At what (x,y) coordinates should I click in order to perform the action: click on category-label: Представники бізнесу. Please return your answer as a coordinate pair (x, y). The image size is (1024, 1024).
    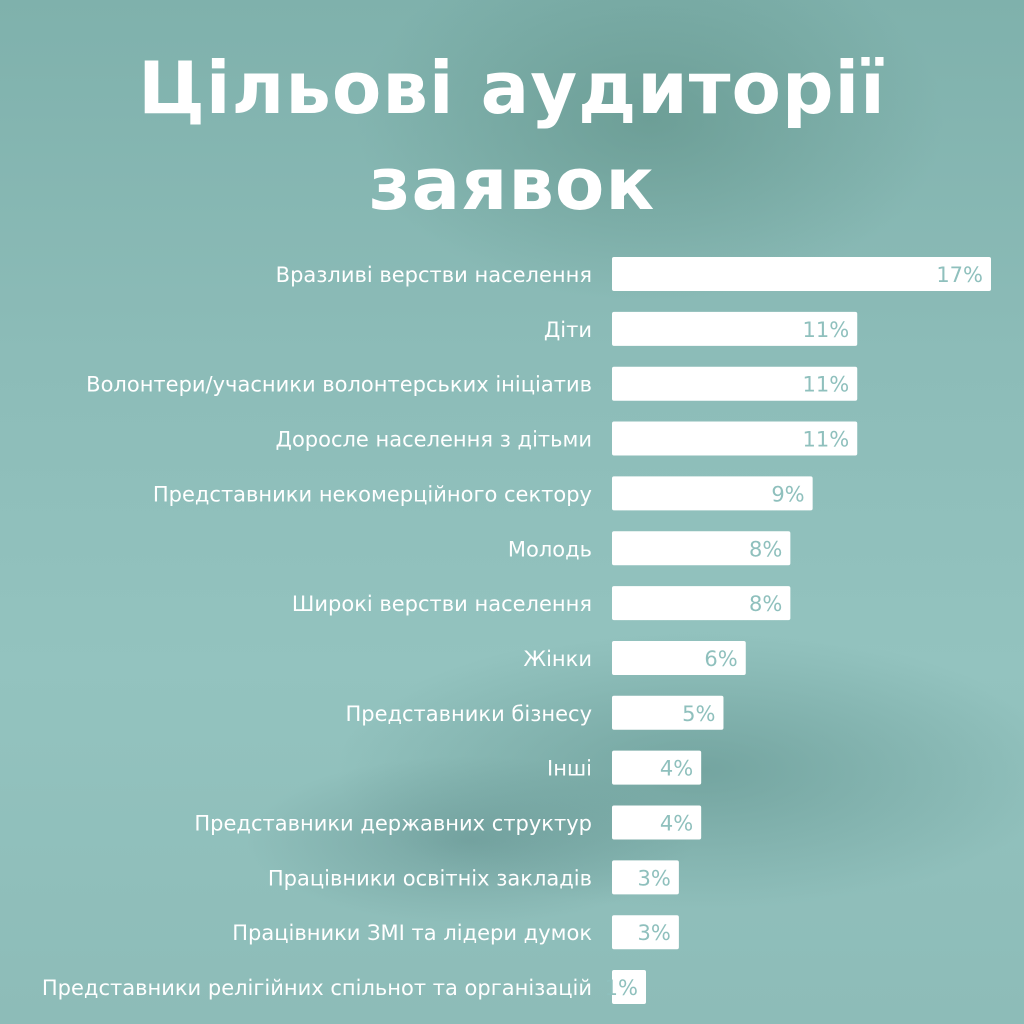
    Looking at the image, I should click on (468, 714).